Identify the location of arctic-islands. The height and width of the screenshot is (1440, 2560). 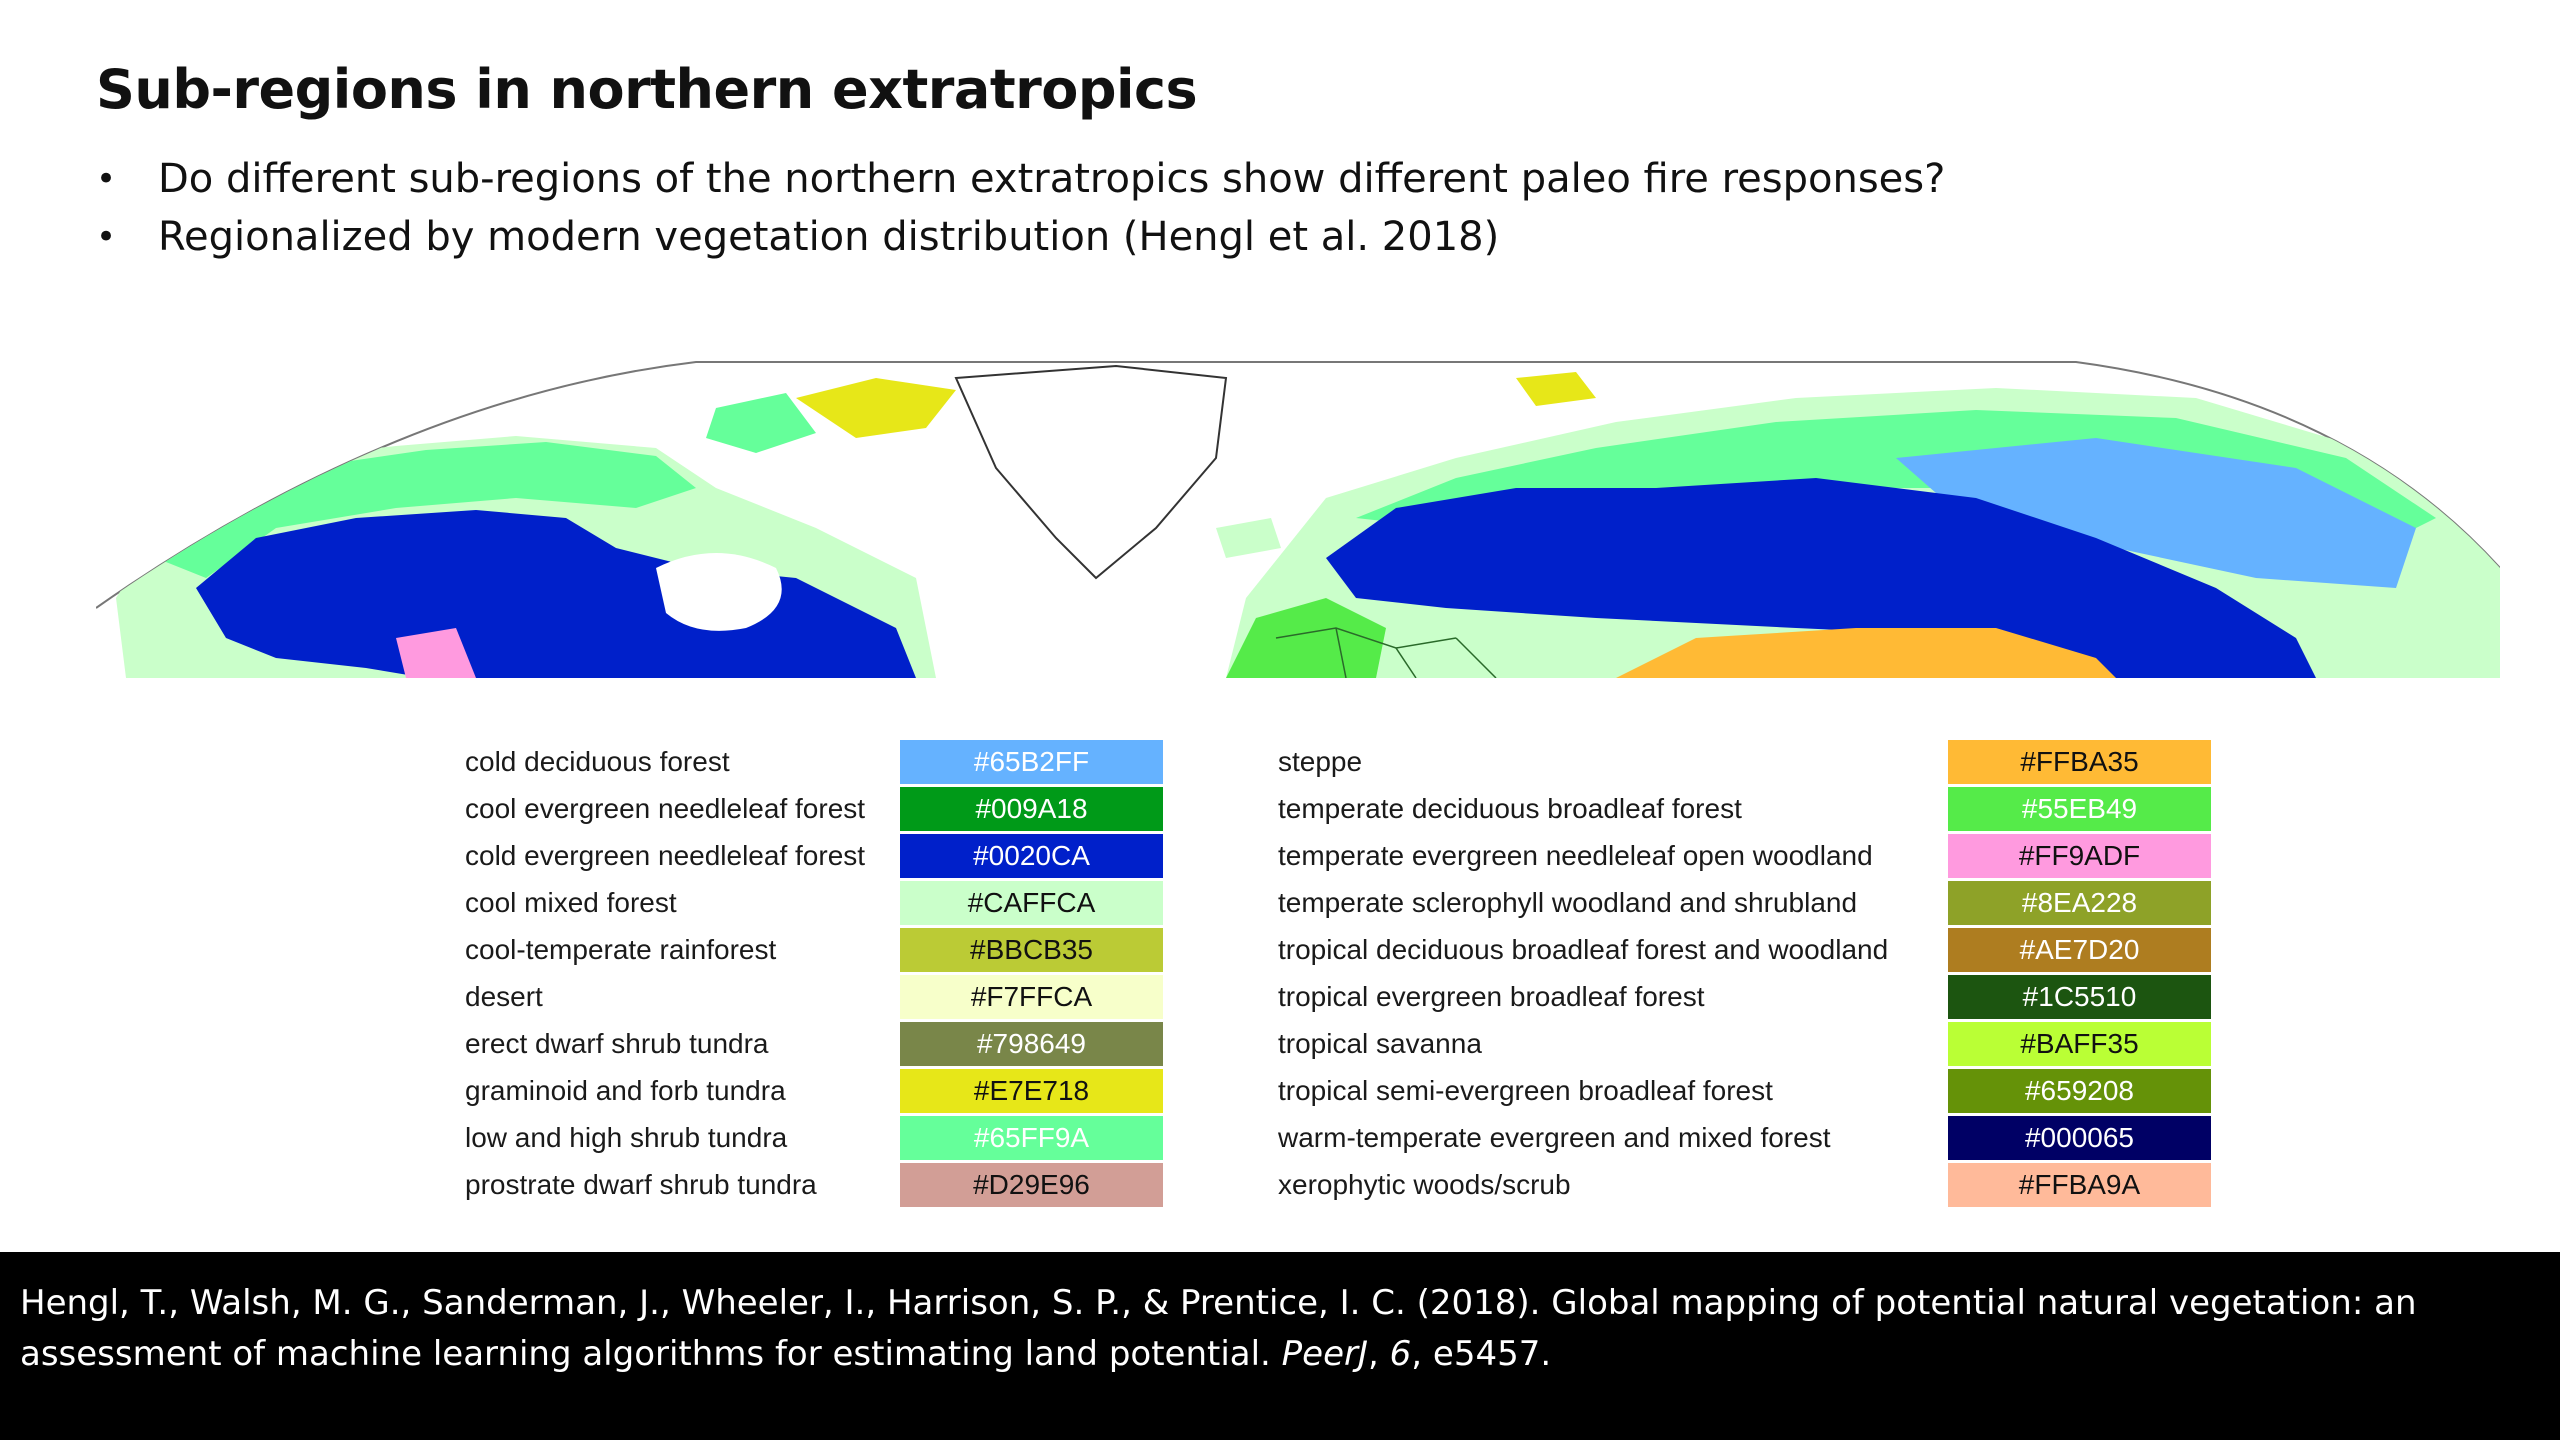
(876, 408).